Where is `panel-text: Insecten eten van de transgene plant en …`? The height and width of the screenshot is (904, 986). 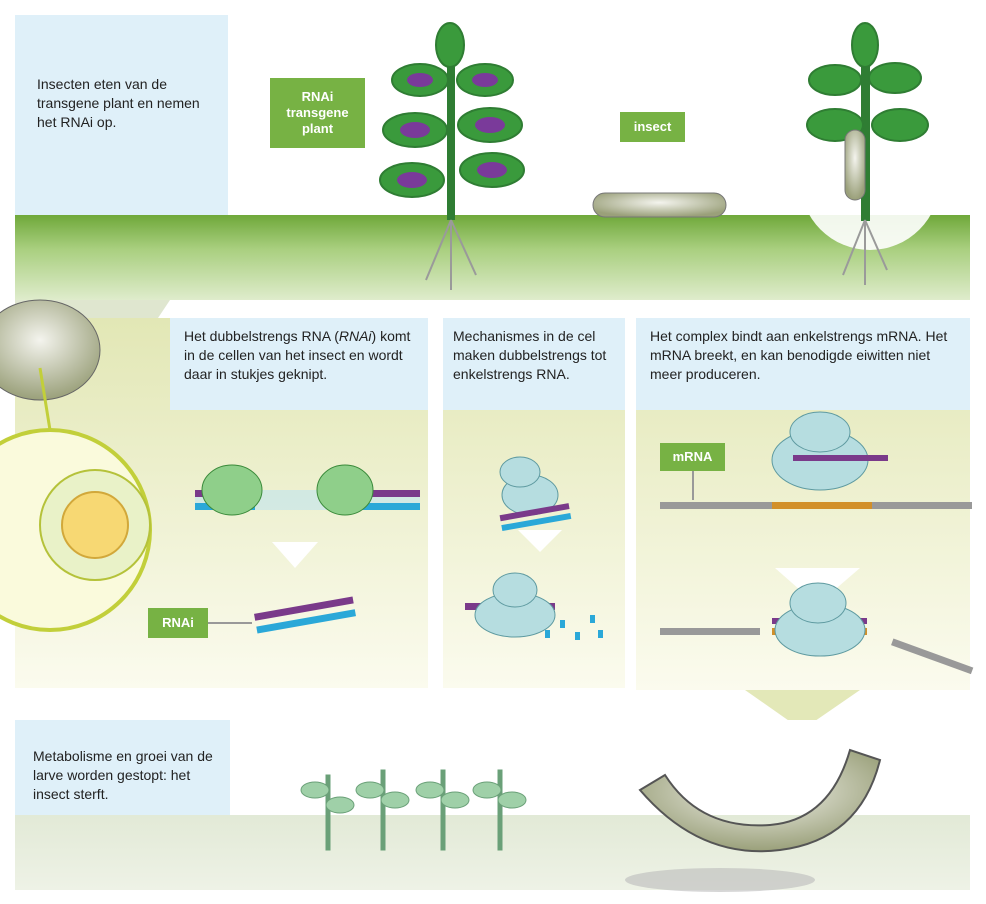
panel-text: Insecten eten van de transgene plant en … is located at coordinates (118, 103).